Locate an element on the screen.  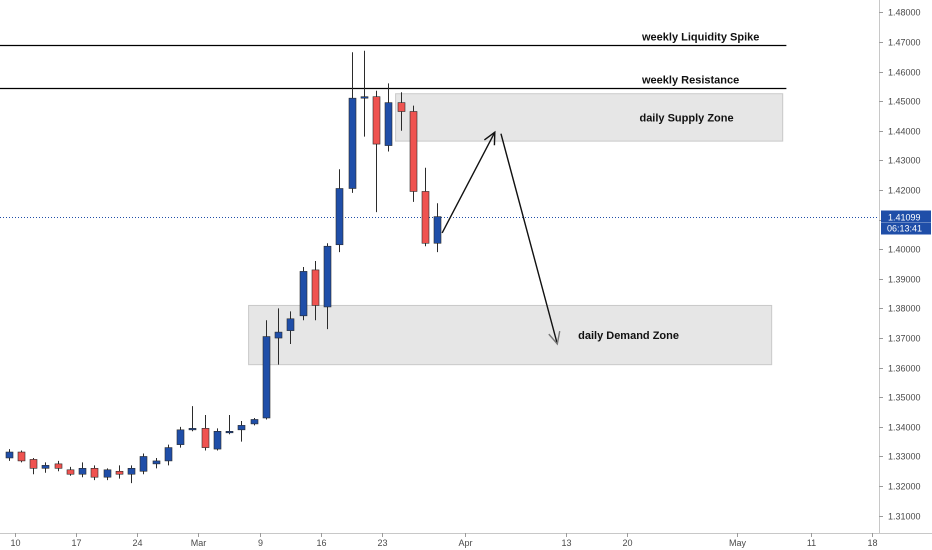
y-tick-label: 1.42000 is located at coordinates (904, 191).